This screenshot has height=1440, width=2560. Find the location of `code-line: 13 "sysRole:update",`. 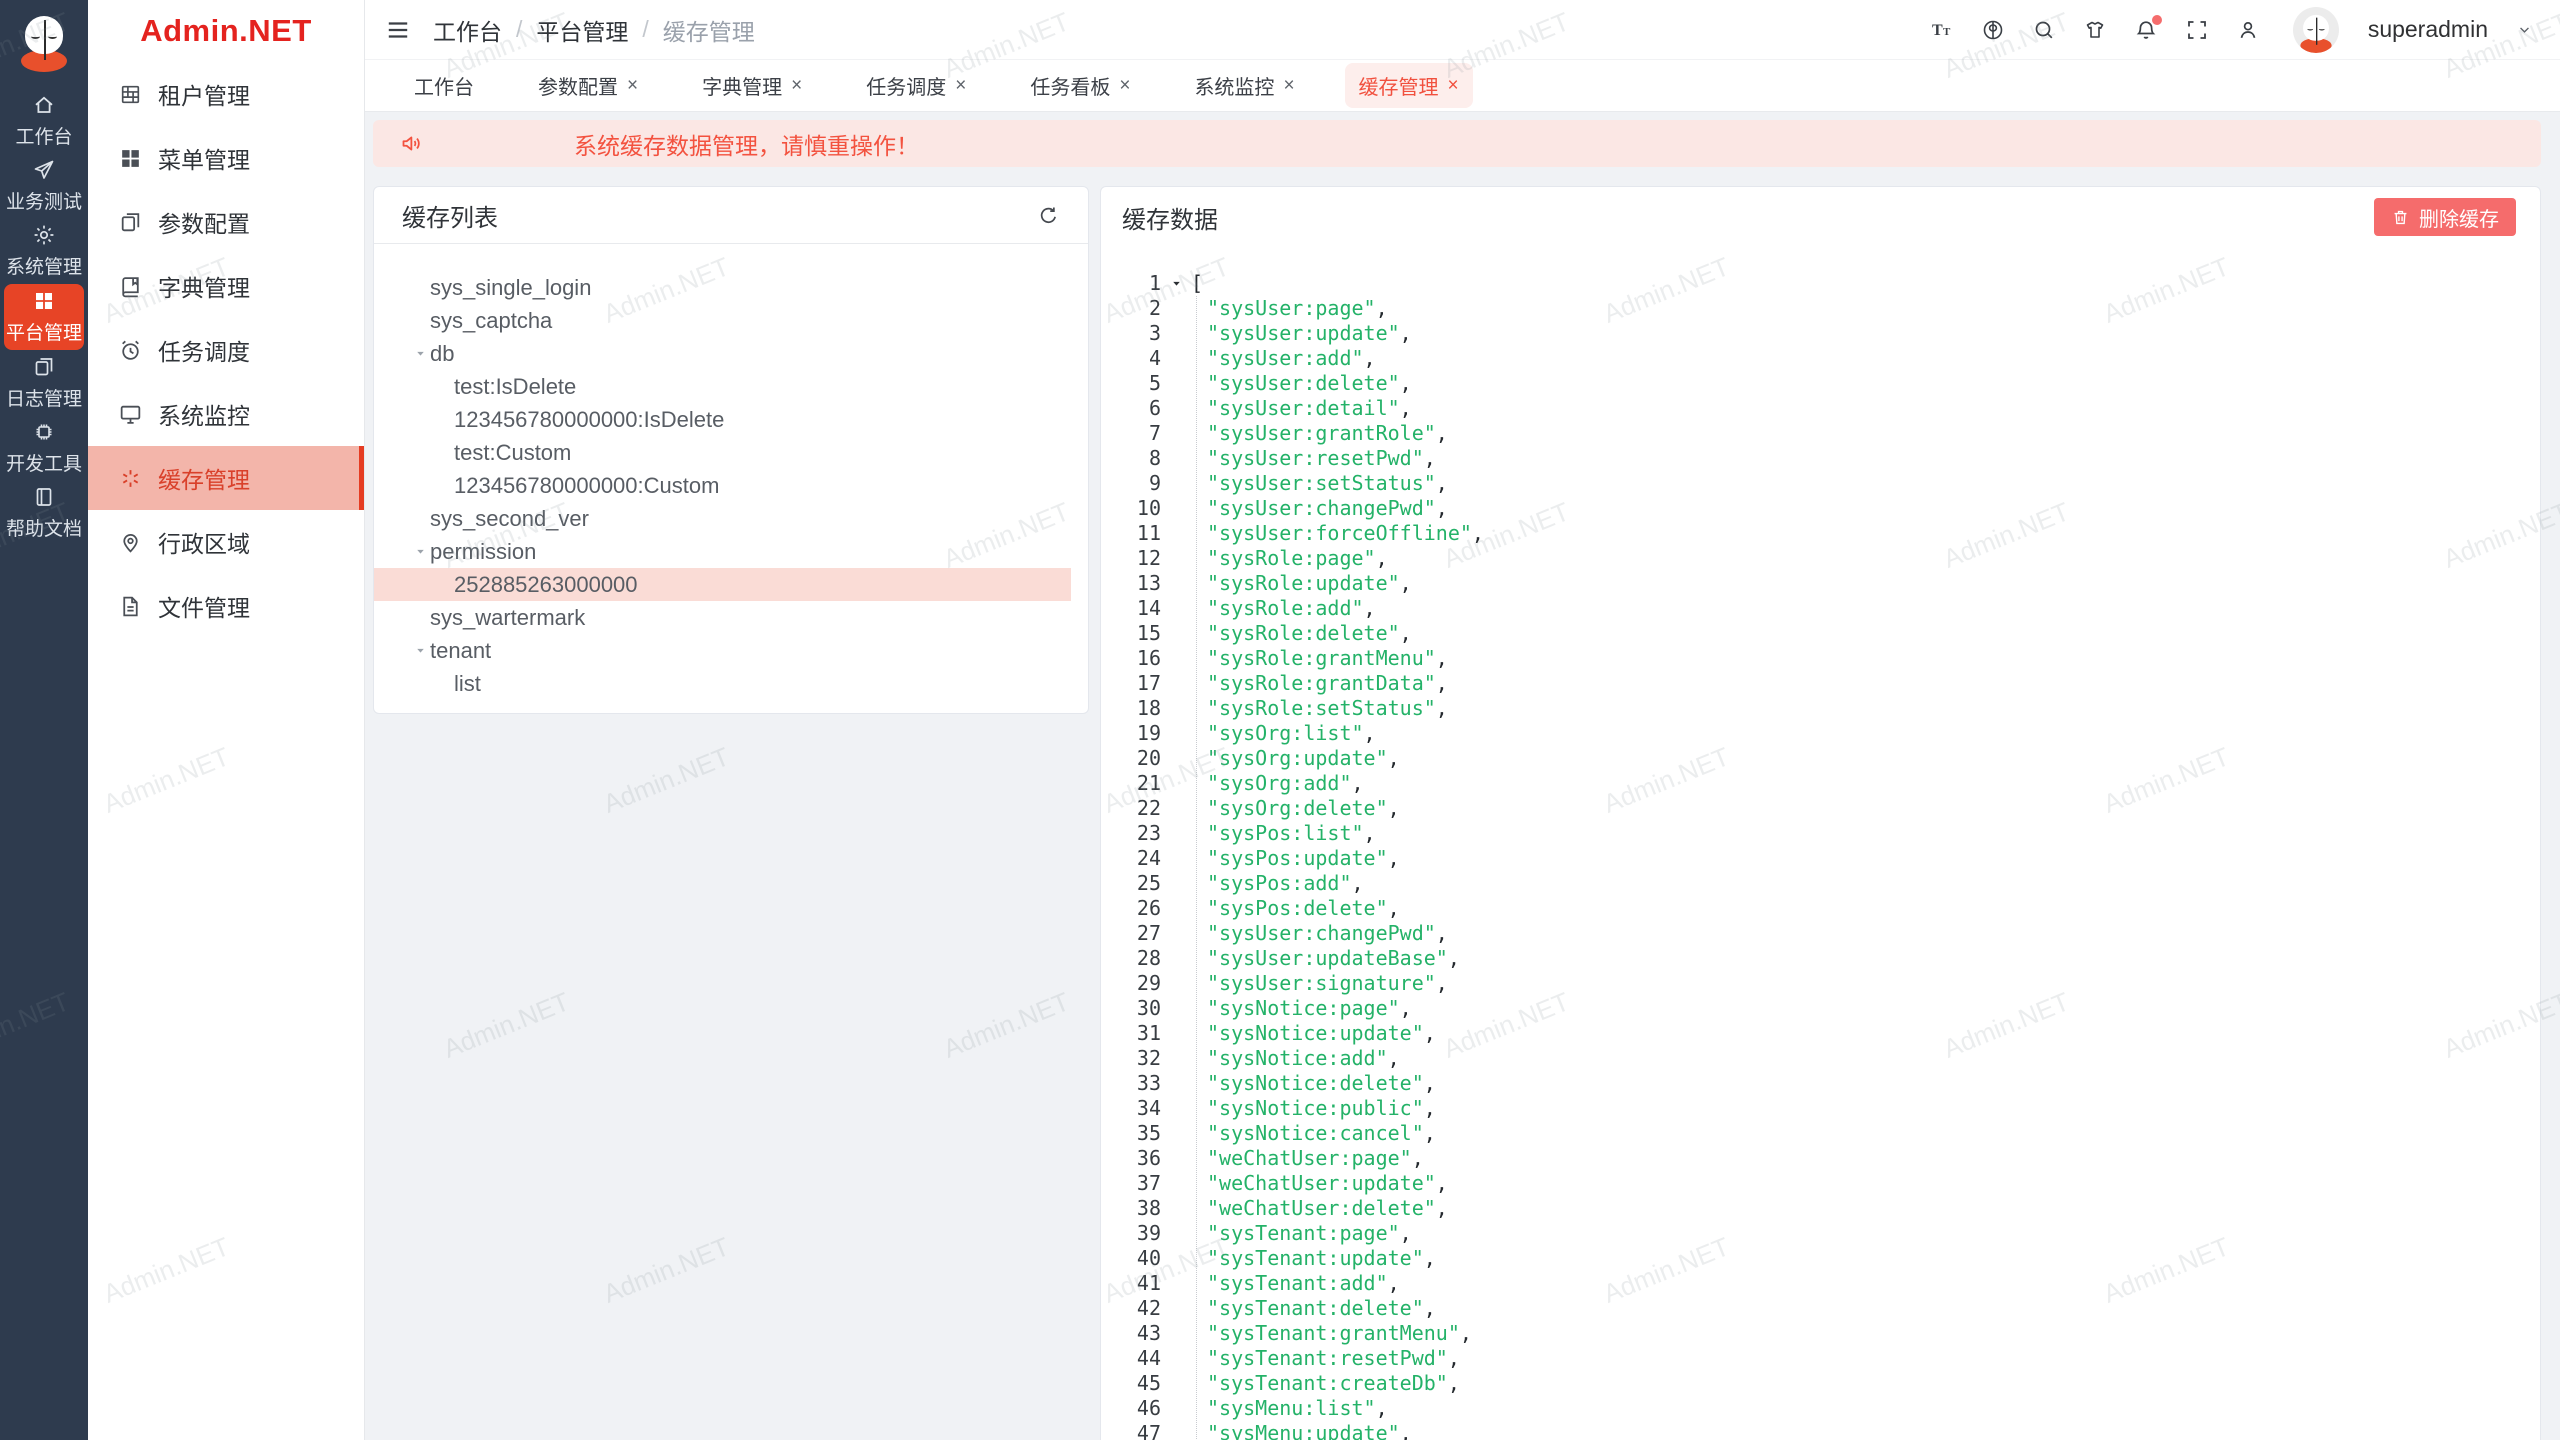

code-line: 13 "sysRole:update", is located at coordinates (1820, 583).